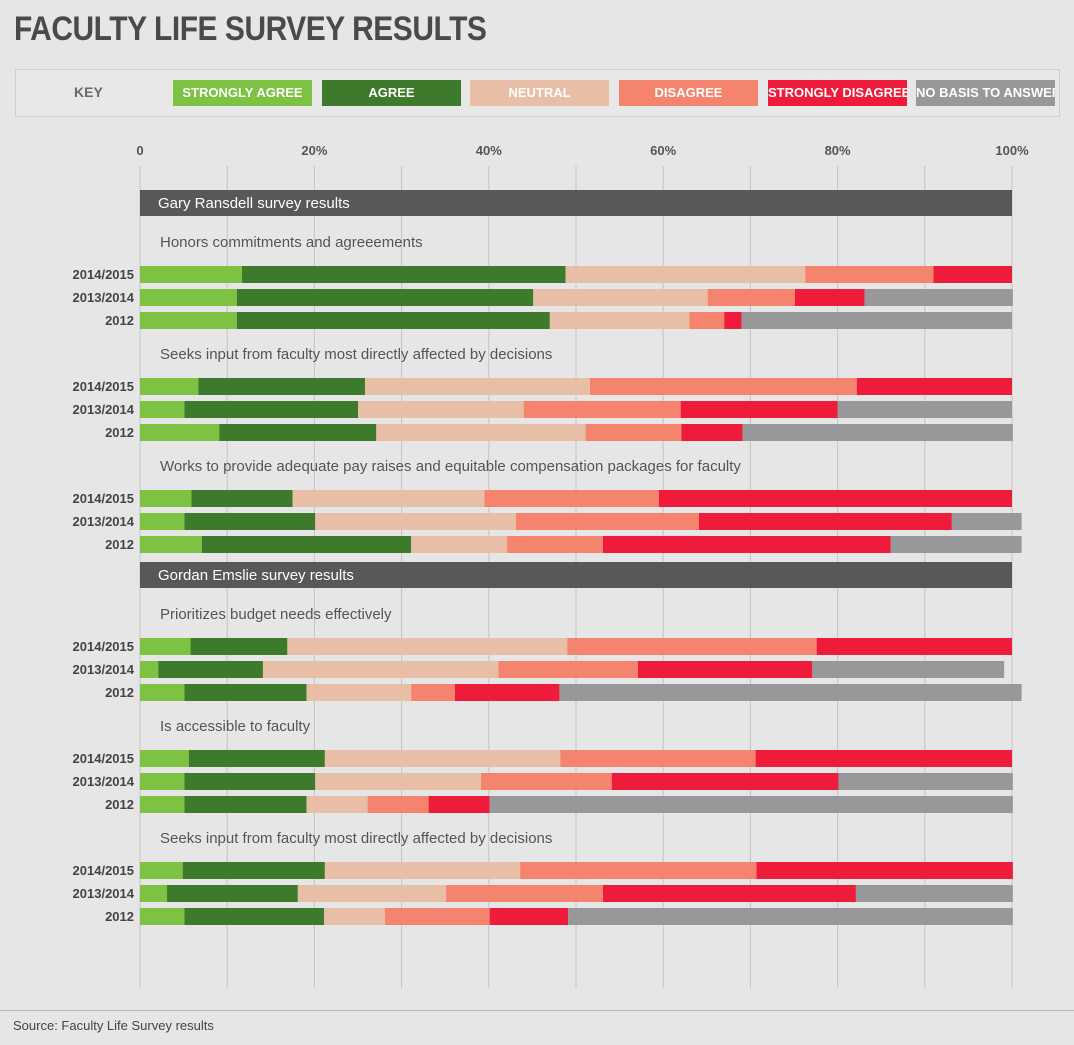  I want to click on source-note: Source: Faculty Life Survey results, so click(113, 1025).